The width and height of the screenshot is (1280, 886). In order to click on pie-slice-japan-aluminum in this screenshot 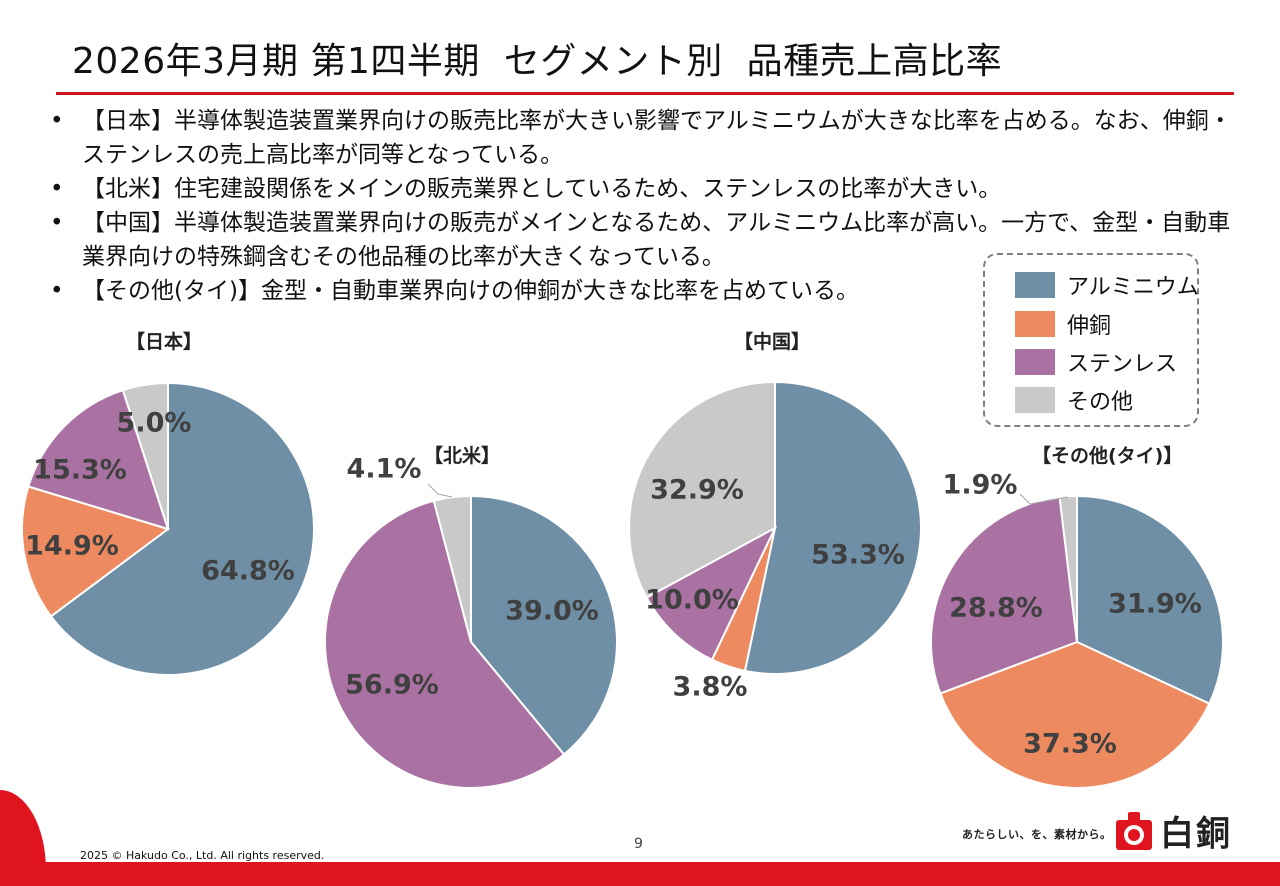, I will do `click(182, 528)`.